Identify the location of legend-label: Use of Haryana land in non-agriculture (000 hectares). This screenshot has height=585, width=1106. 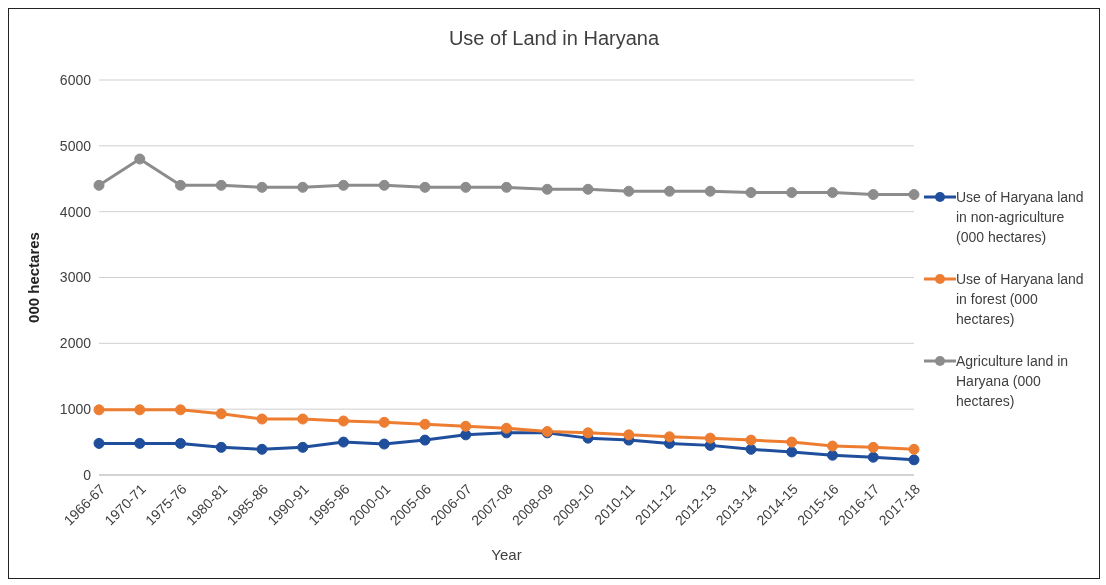
(1020, 217).